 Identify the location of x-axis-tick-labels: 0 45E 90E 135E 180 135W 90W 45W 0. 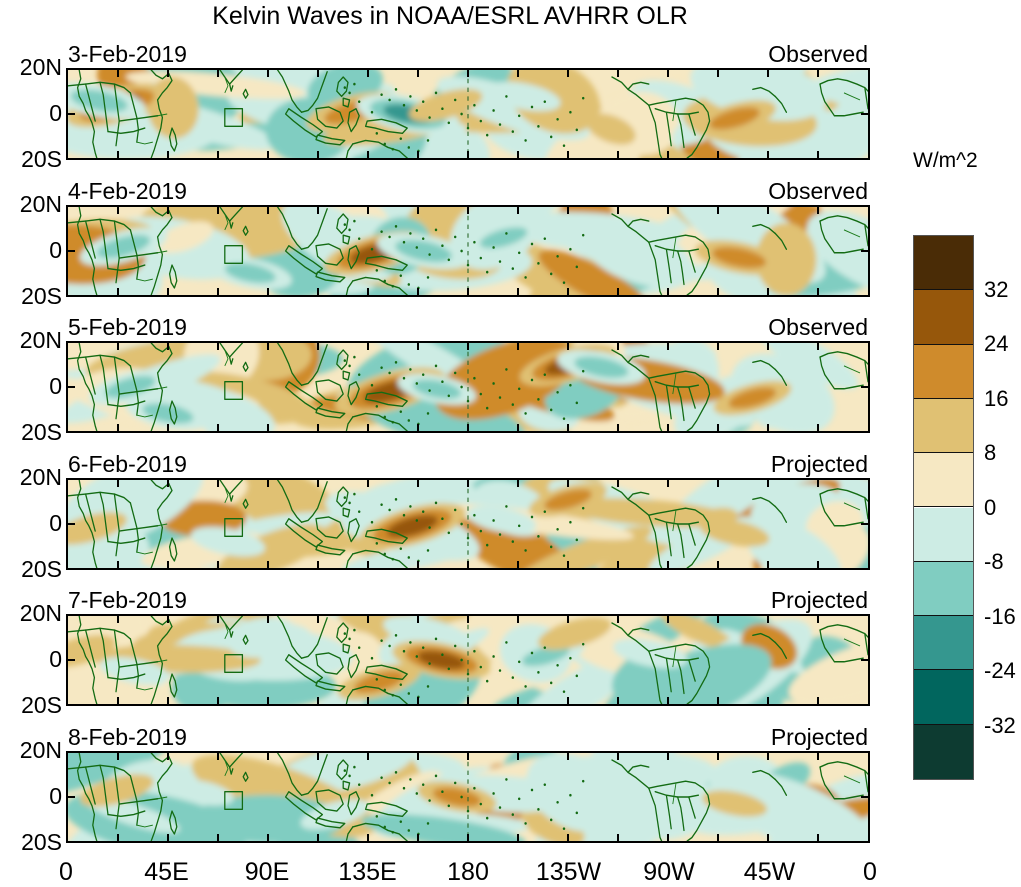
(468, 872).